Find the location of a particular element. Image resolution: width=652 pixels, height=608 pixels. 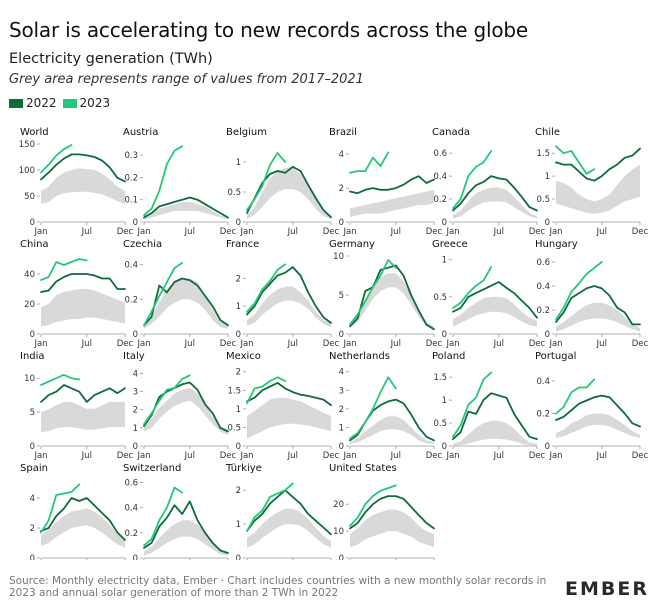

legend-swatch-2023 is located at coordinates (69, 103).